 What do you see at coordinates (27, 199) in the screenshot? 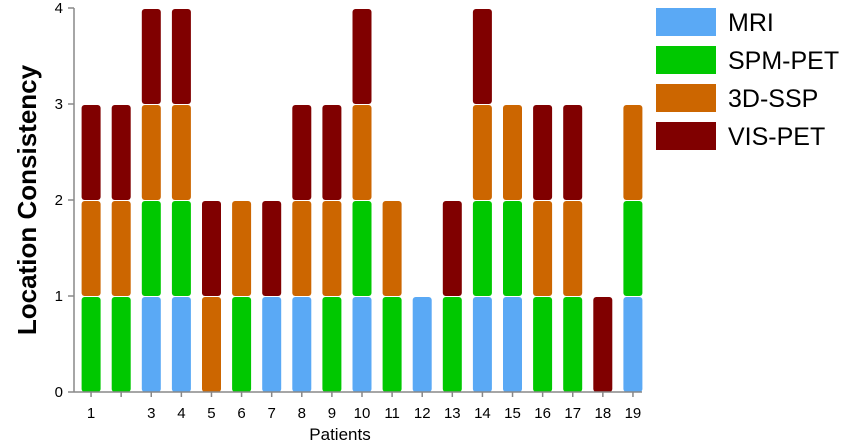
I see `y-axis-label: Location Consistency` at bounding box center [27, 199].